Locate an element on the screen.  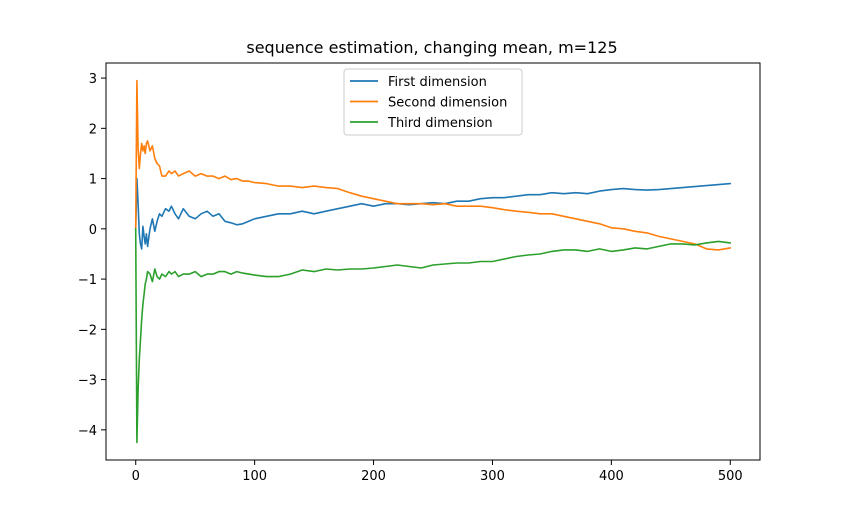
x-tick-label: 400 is located at coordinates (611, 476).